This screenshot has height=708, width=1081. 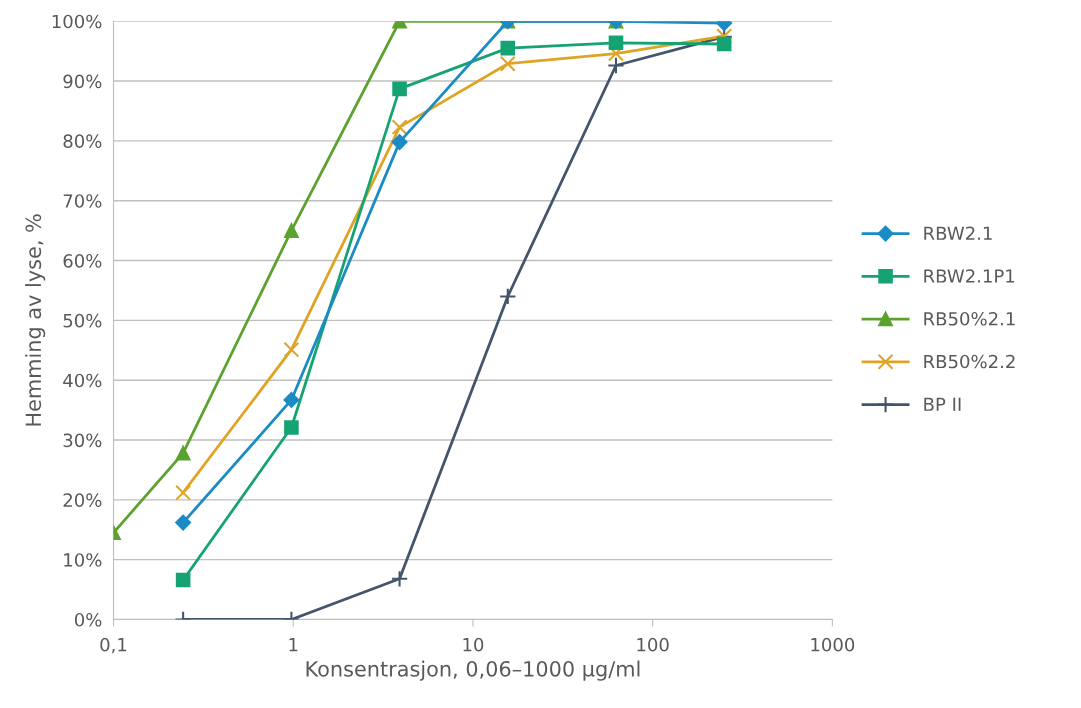 What do you see at coordinates (82, 440) in the screenshot?
I see `y-tick-label: 30%` at bounding box center [82, 440].